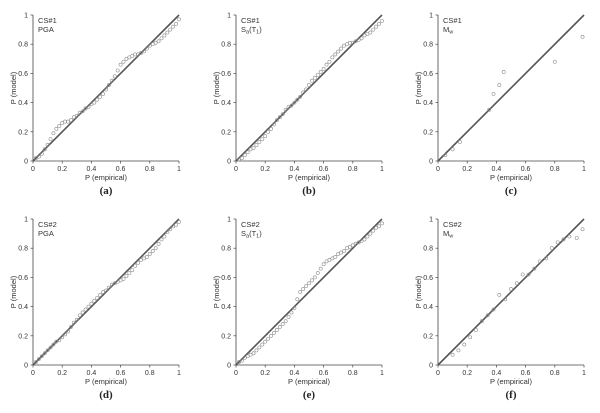 This screenshot has height=413, width=600. I want to click on x-tick-label: 0.6, so click(324, 169).